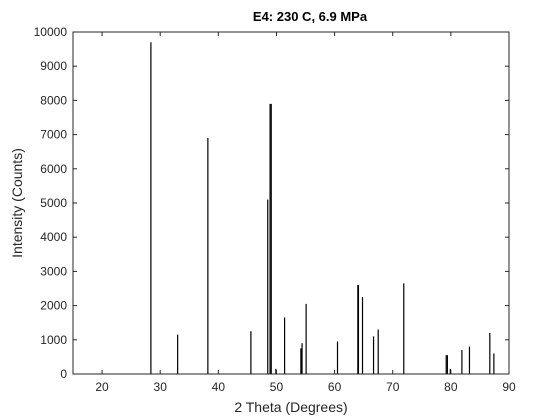 This screenshot has height=420, width=560. I want to click on y-tick-label: 3000, so click(53, 271).